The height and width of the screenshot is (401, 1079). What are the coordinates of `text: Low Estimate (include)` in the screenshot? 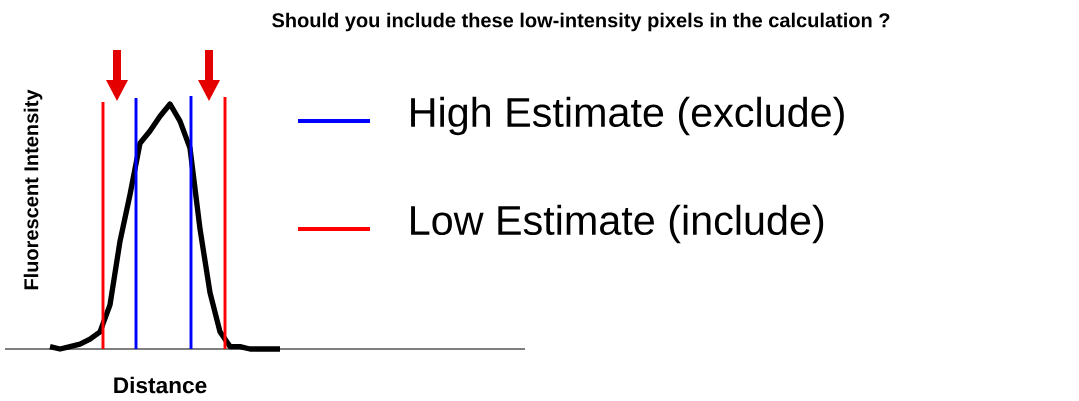 It's located at (617, 224).